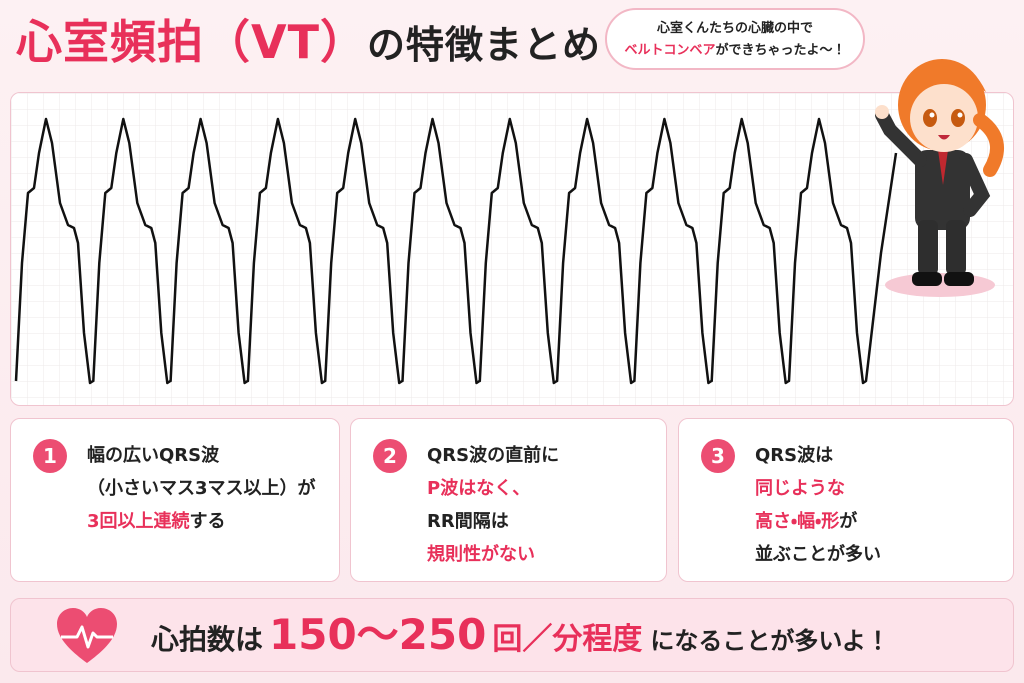  I want to click on accent-text: 規則性がない, so click(481, 554).